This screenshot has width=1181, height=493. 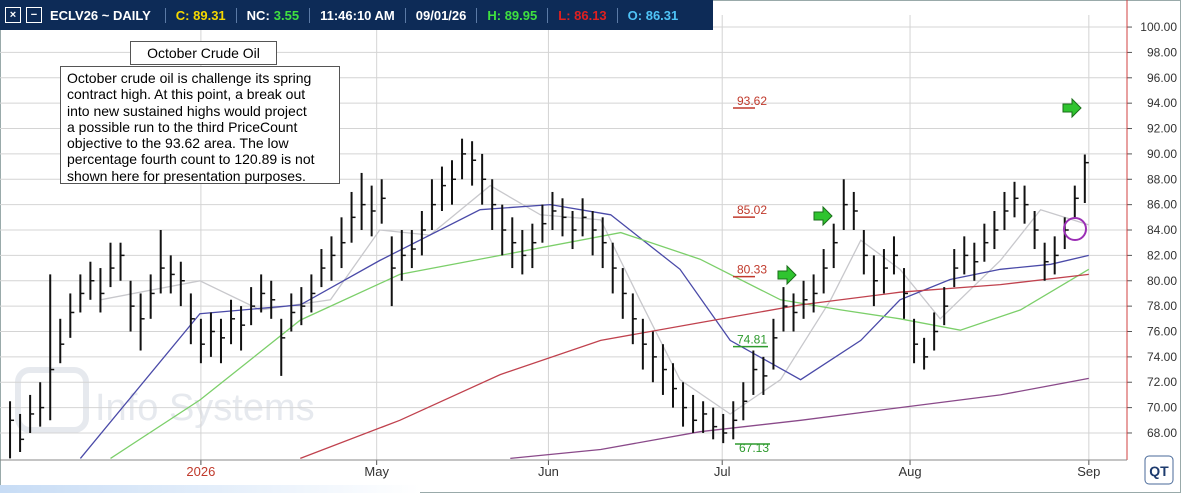 I want to click on time: 11:46:10 AM, so click(x=357, y=15).